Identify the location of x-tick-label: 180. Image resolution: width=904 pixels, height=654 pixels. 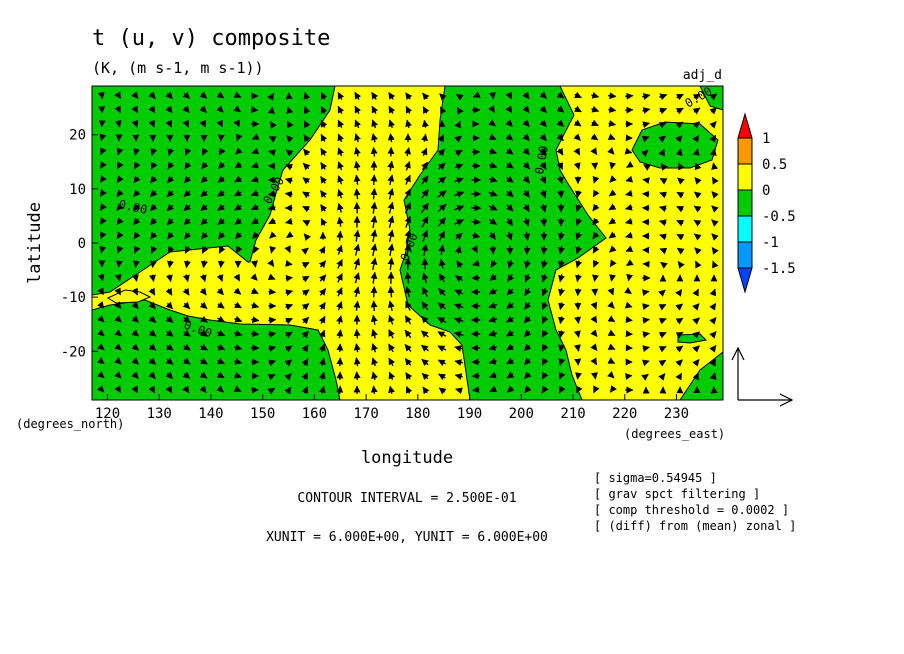
(417, 414).